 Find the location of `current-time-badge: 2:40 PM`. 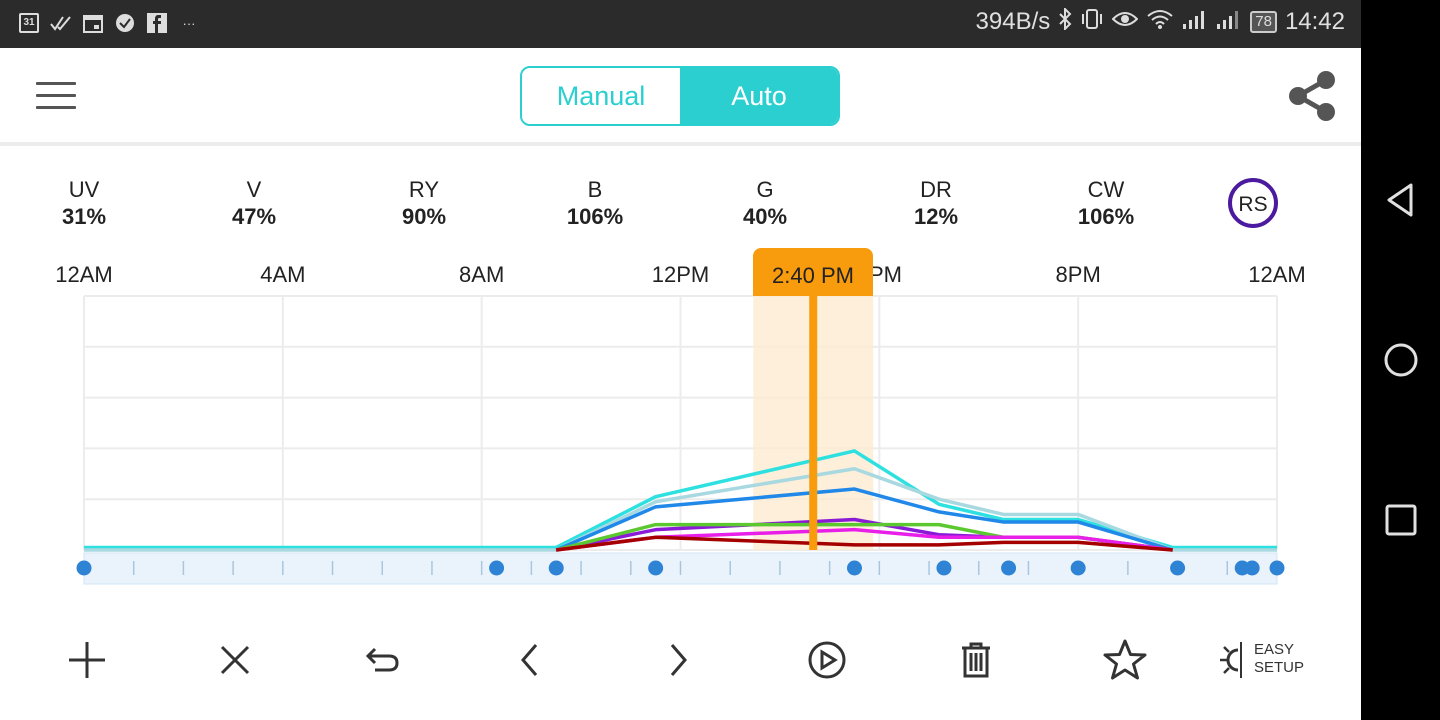

current-time-badge: 2:40 PM is located at coordinates (813, 272).